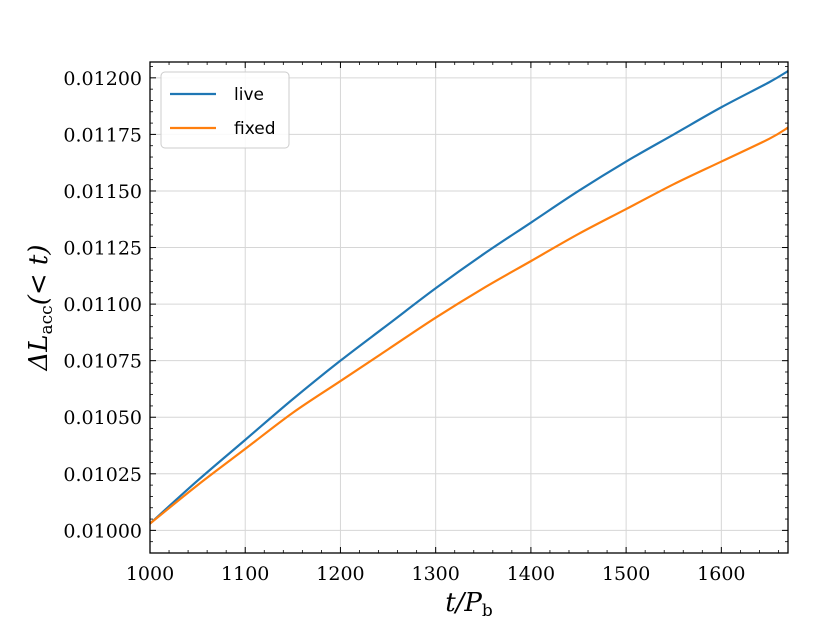 The width and height of the screenshot is (830, 623). Describe the element at coordinates (102, 475) in the screenshot. I see `y-tick-label: 0.01025` at that location.